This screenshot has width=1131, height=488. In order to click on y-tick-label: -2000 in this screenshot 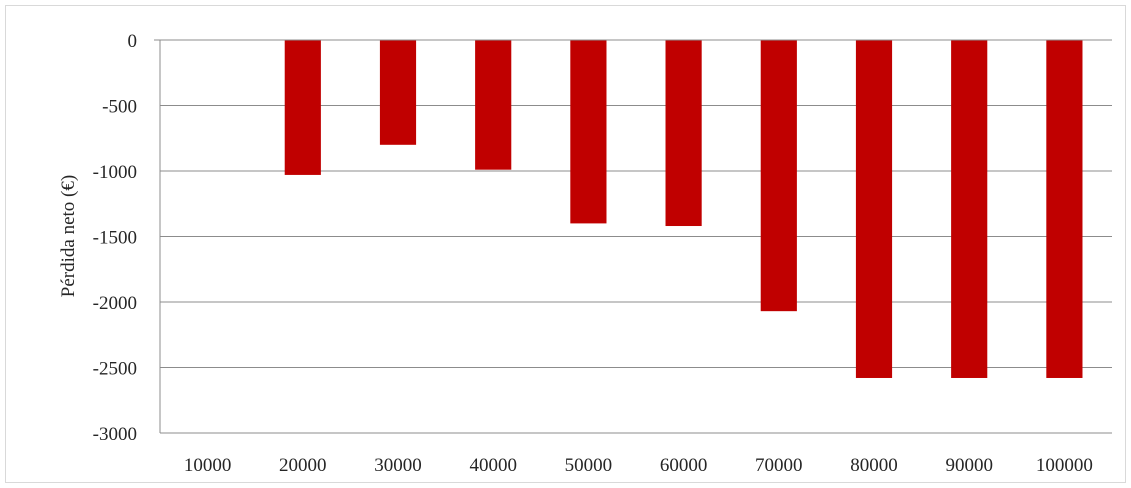, I will do `click(115, 303)`.